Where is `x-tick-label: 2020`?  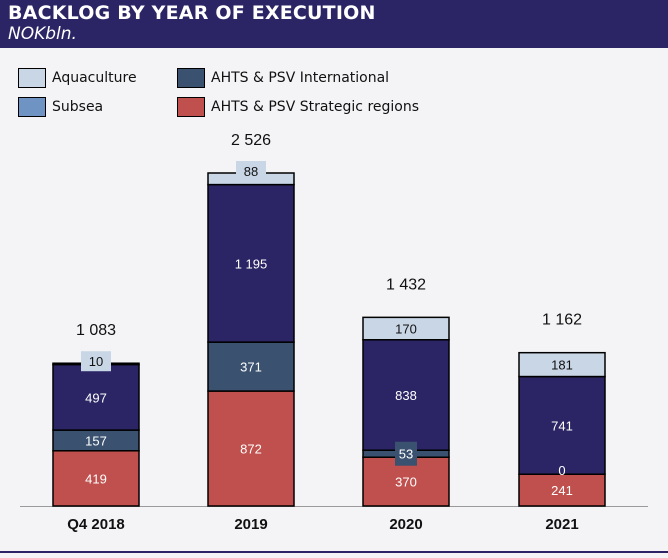
x-tick-label: 2020 is located at coordinates (405, 524).